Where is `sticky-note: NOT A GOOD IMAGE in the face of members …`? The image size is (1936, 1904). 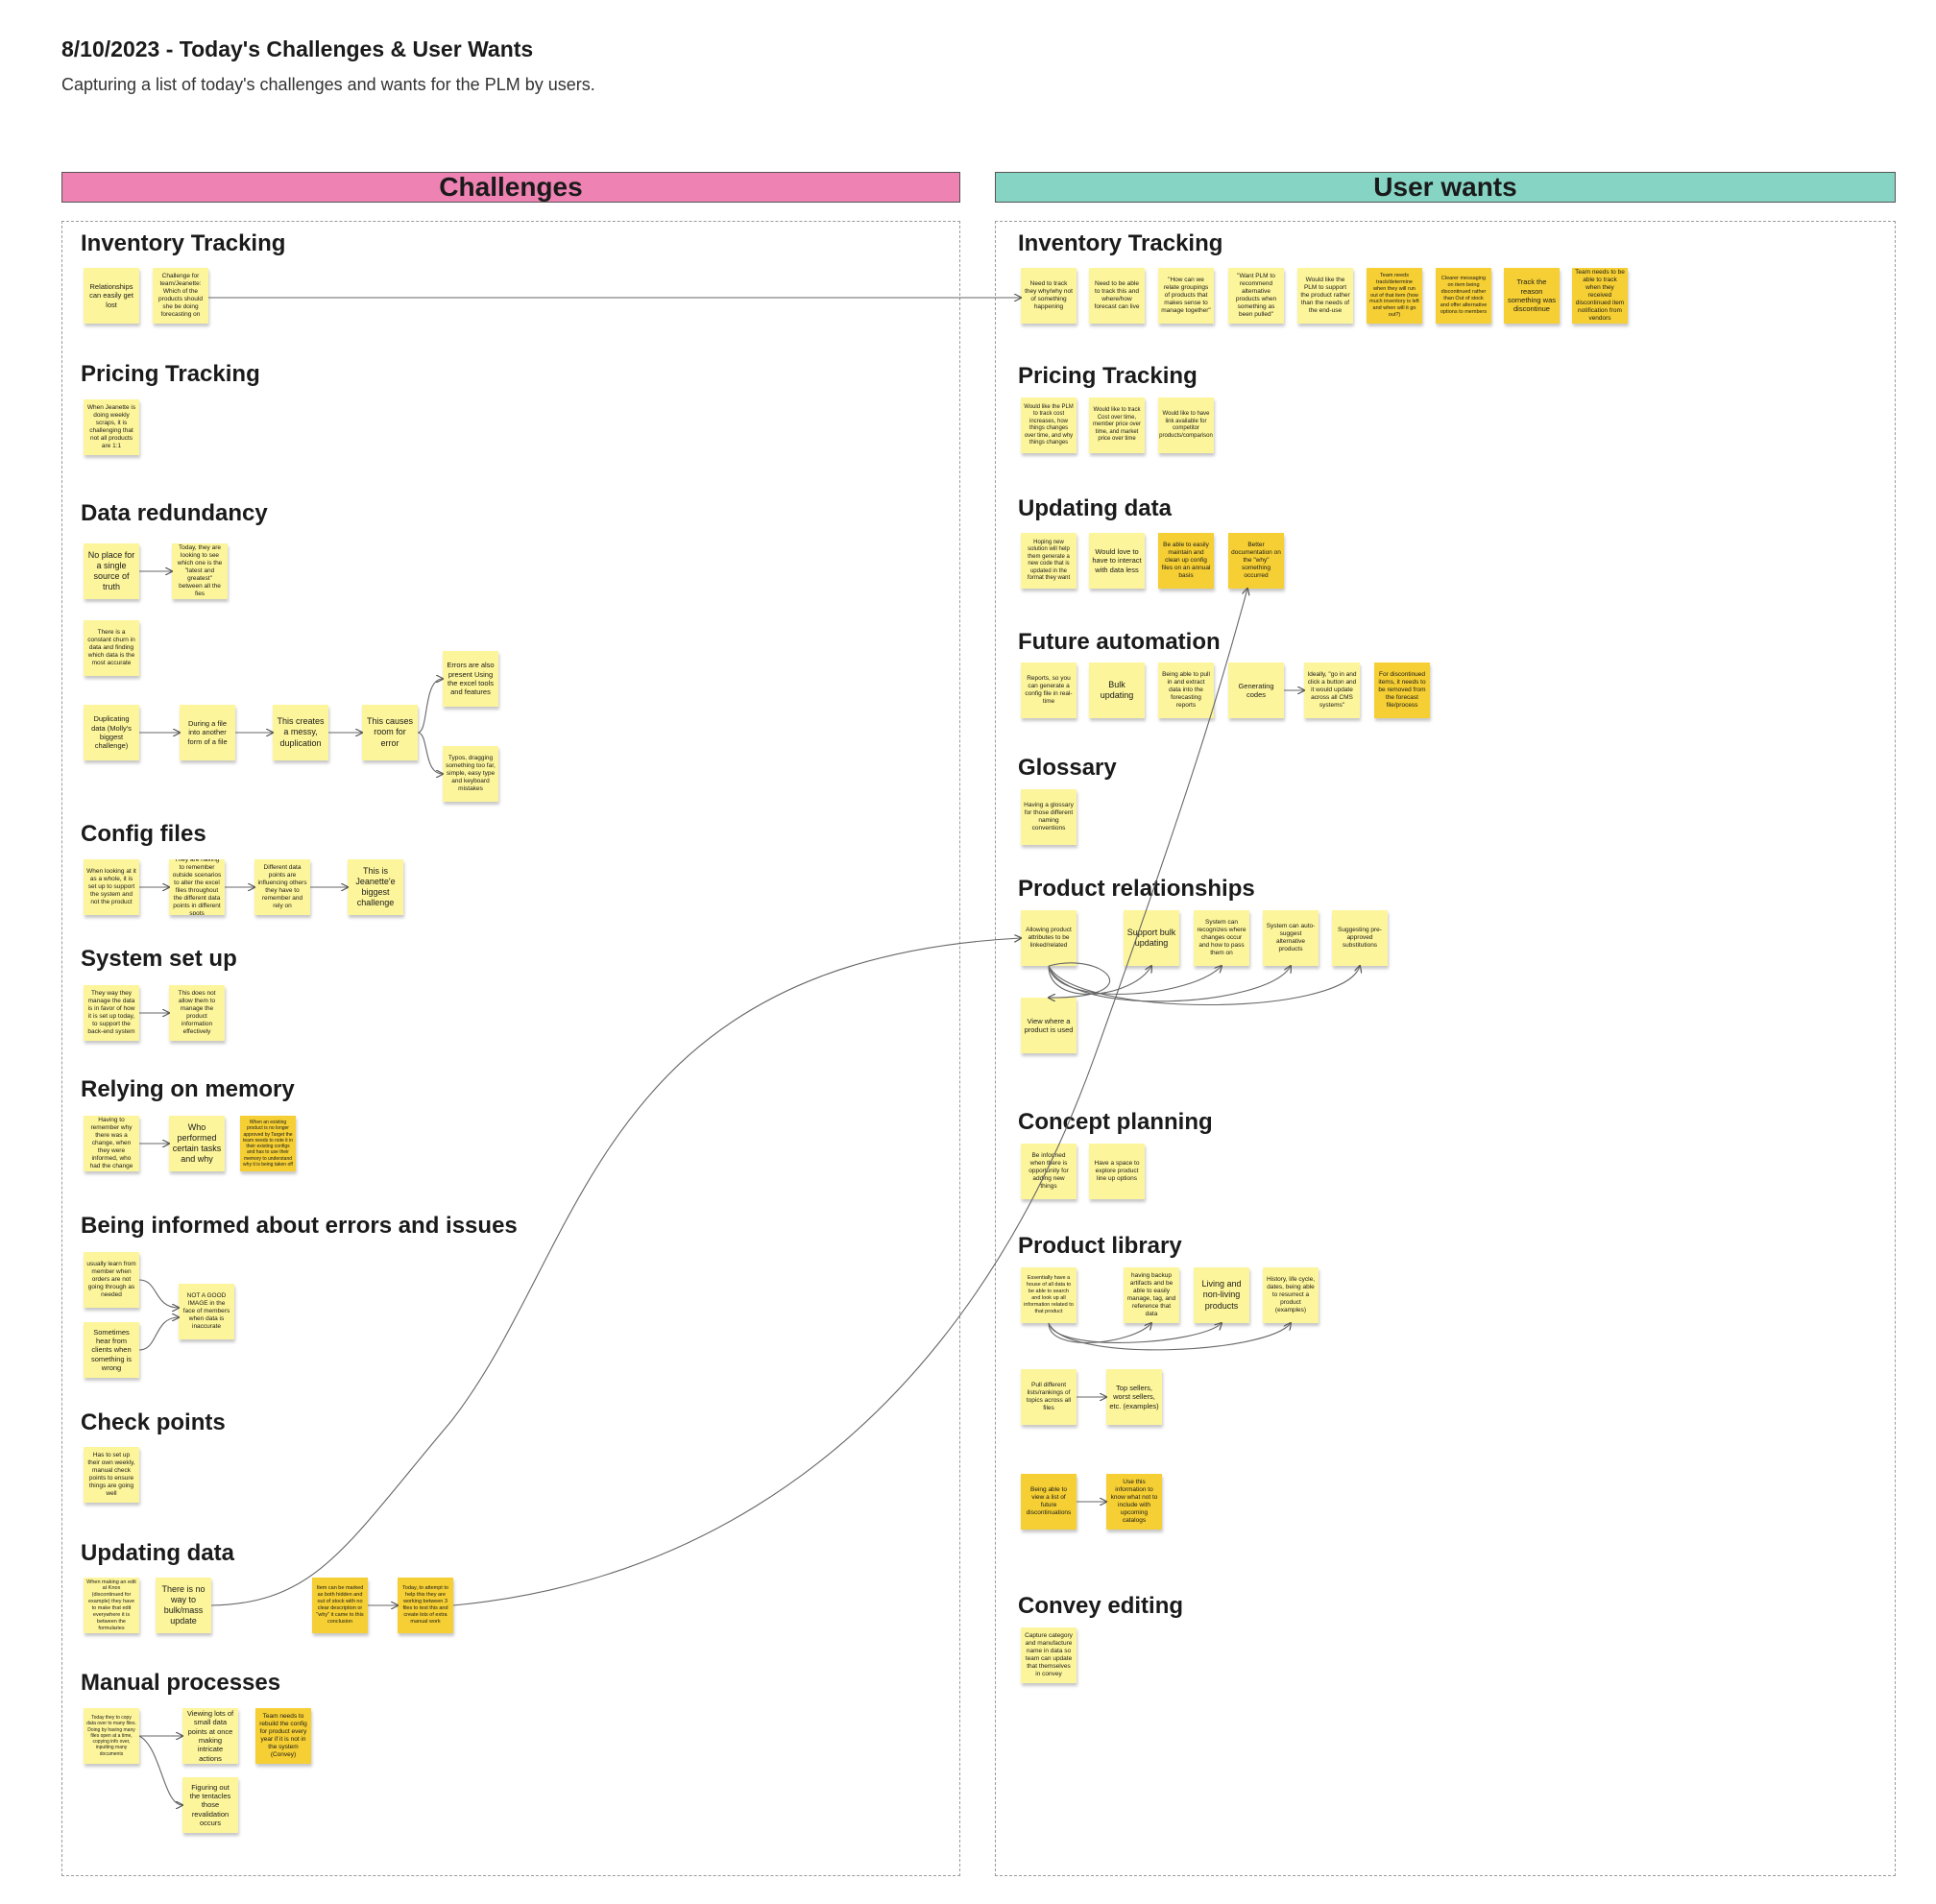
sticky-note: NOT A GOOD IMAGE in the face of members … is located at coordinates (206, 1311).